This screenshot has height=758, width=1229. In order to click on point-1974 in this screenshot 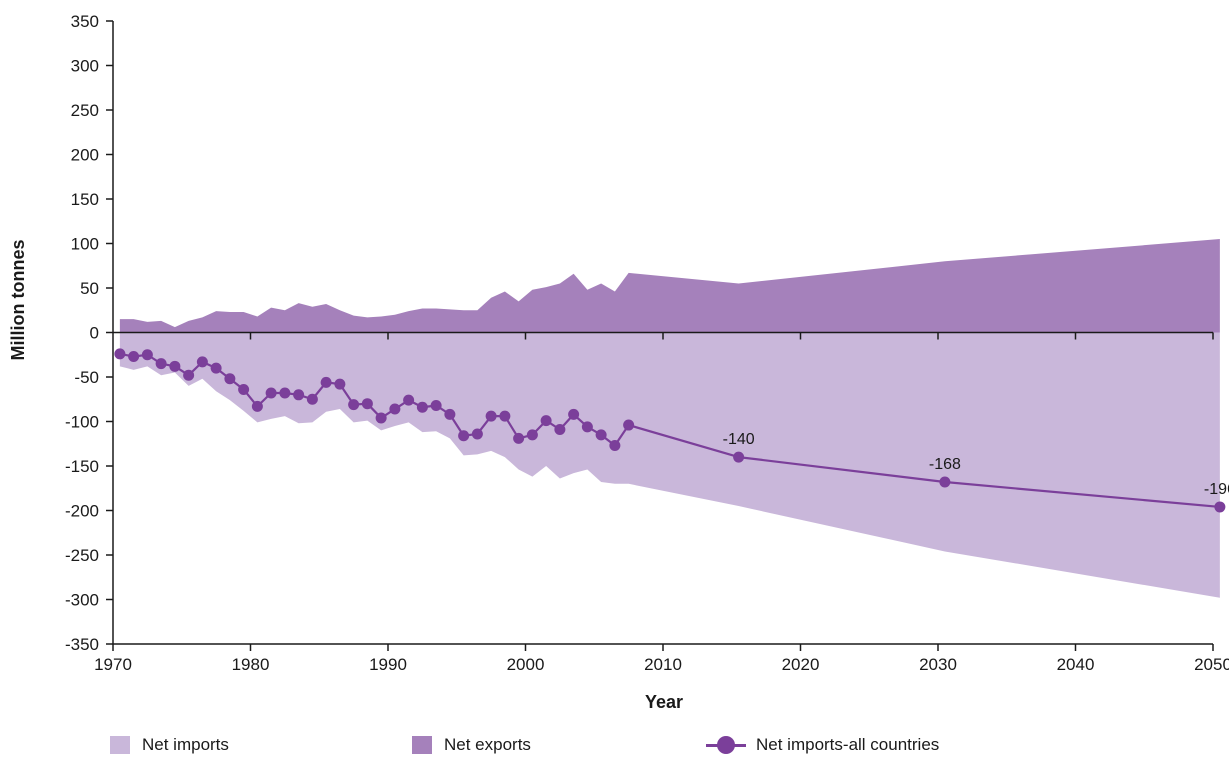, I will do `click(175, 366)`.